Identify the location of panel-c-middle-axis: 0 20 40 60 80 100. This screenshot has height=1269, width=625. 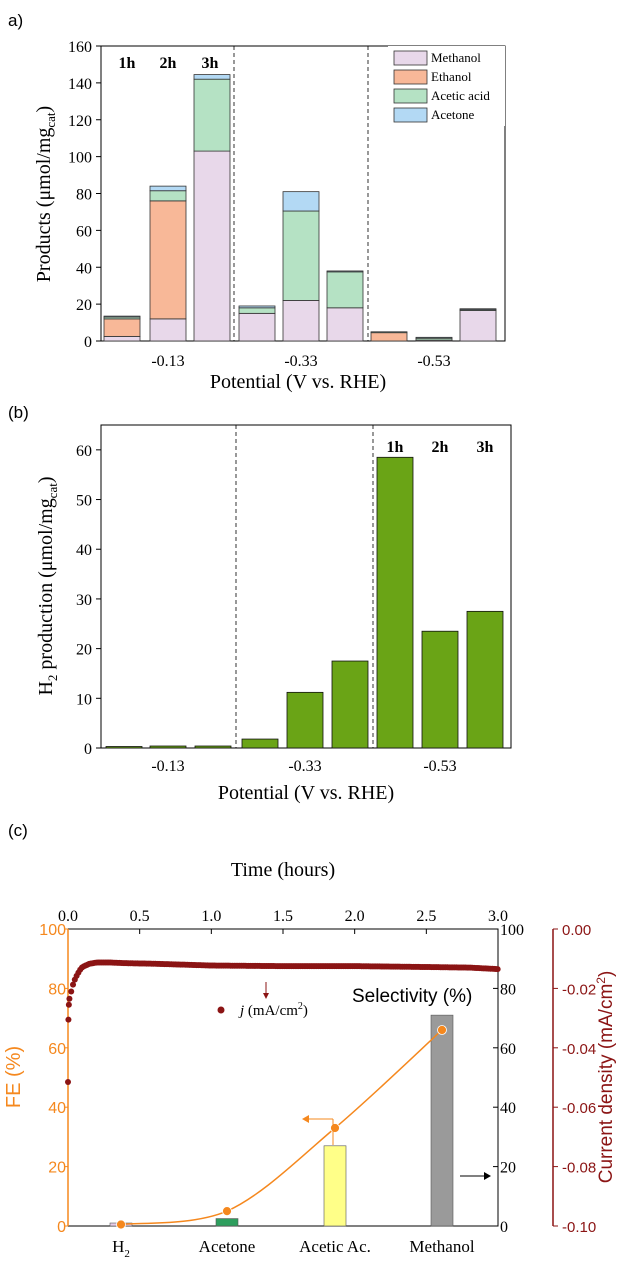
(508, 1079).